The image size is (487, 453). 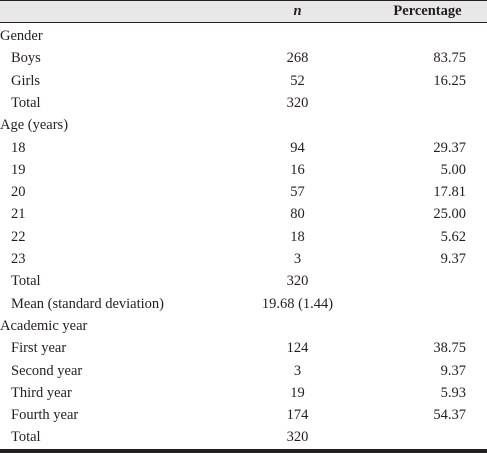 What do you see at coordinates (453, 169) in the screenshot?
I see `percentage-value: 5.00` at bounding box center [453, 169].